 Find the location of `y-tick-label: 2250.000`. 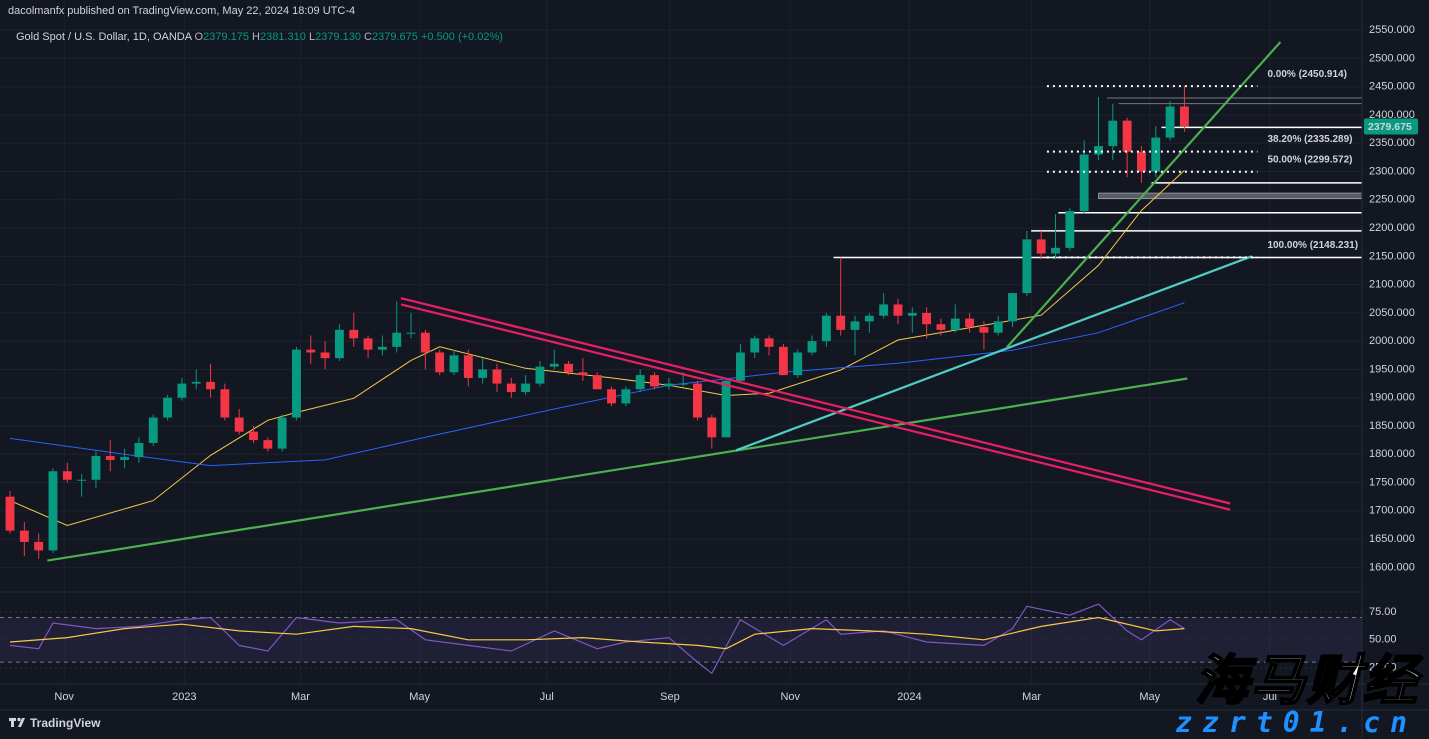

y-tick-label: 2250.000 is located at coordinates (1392, 200).